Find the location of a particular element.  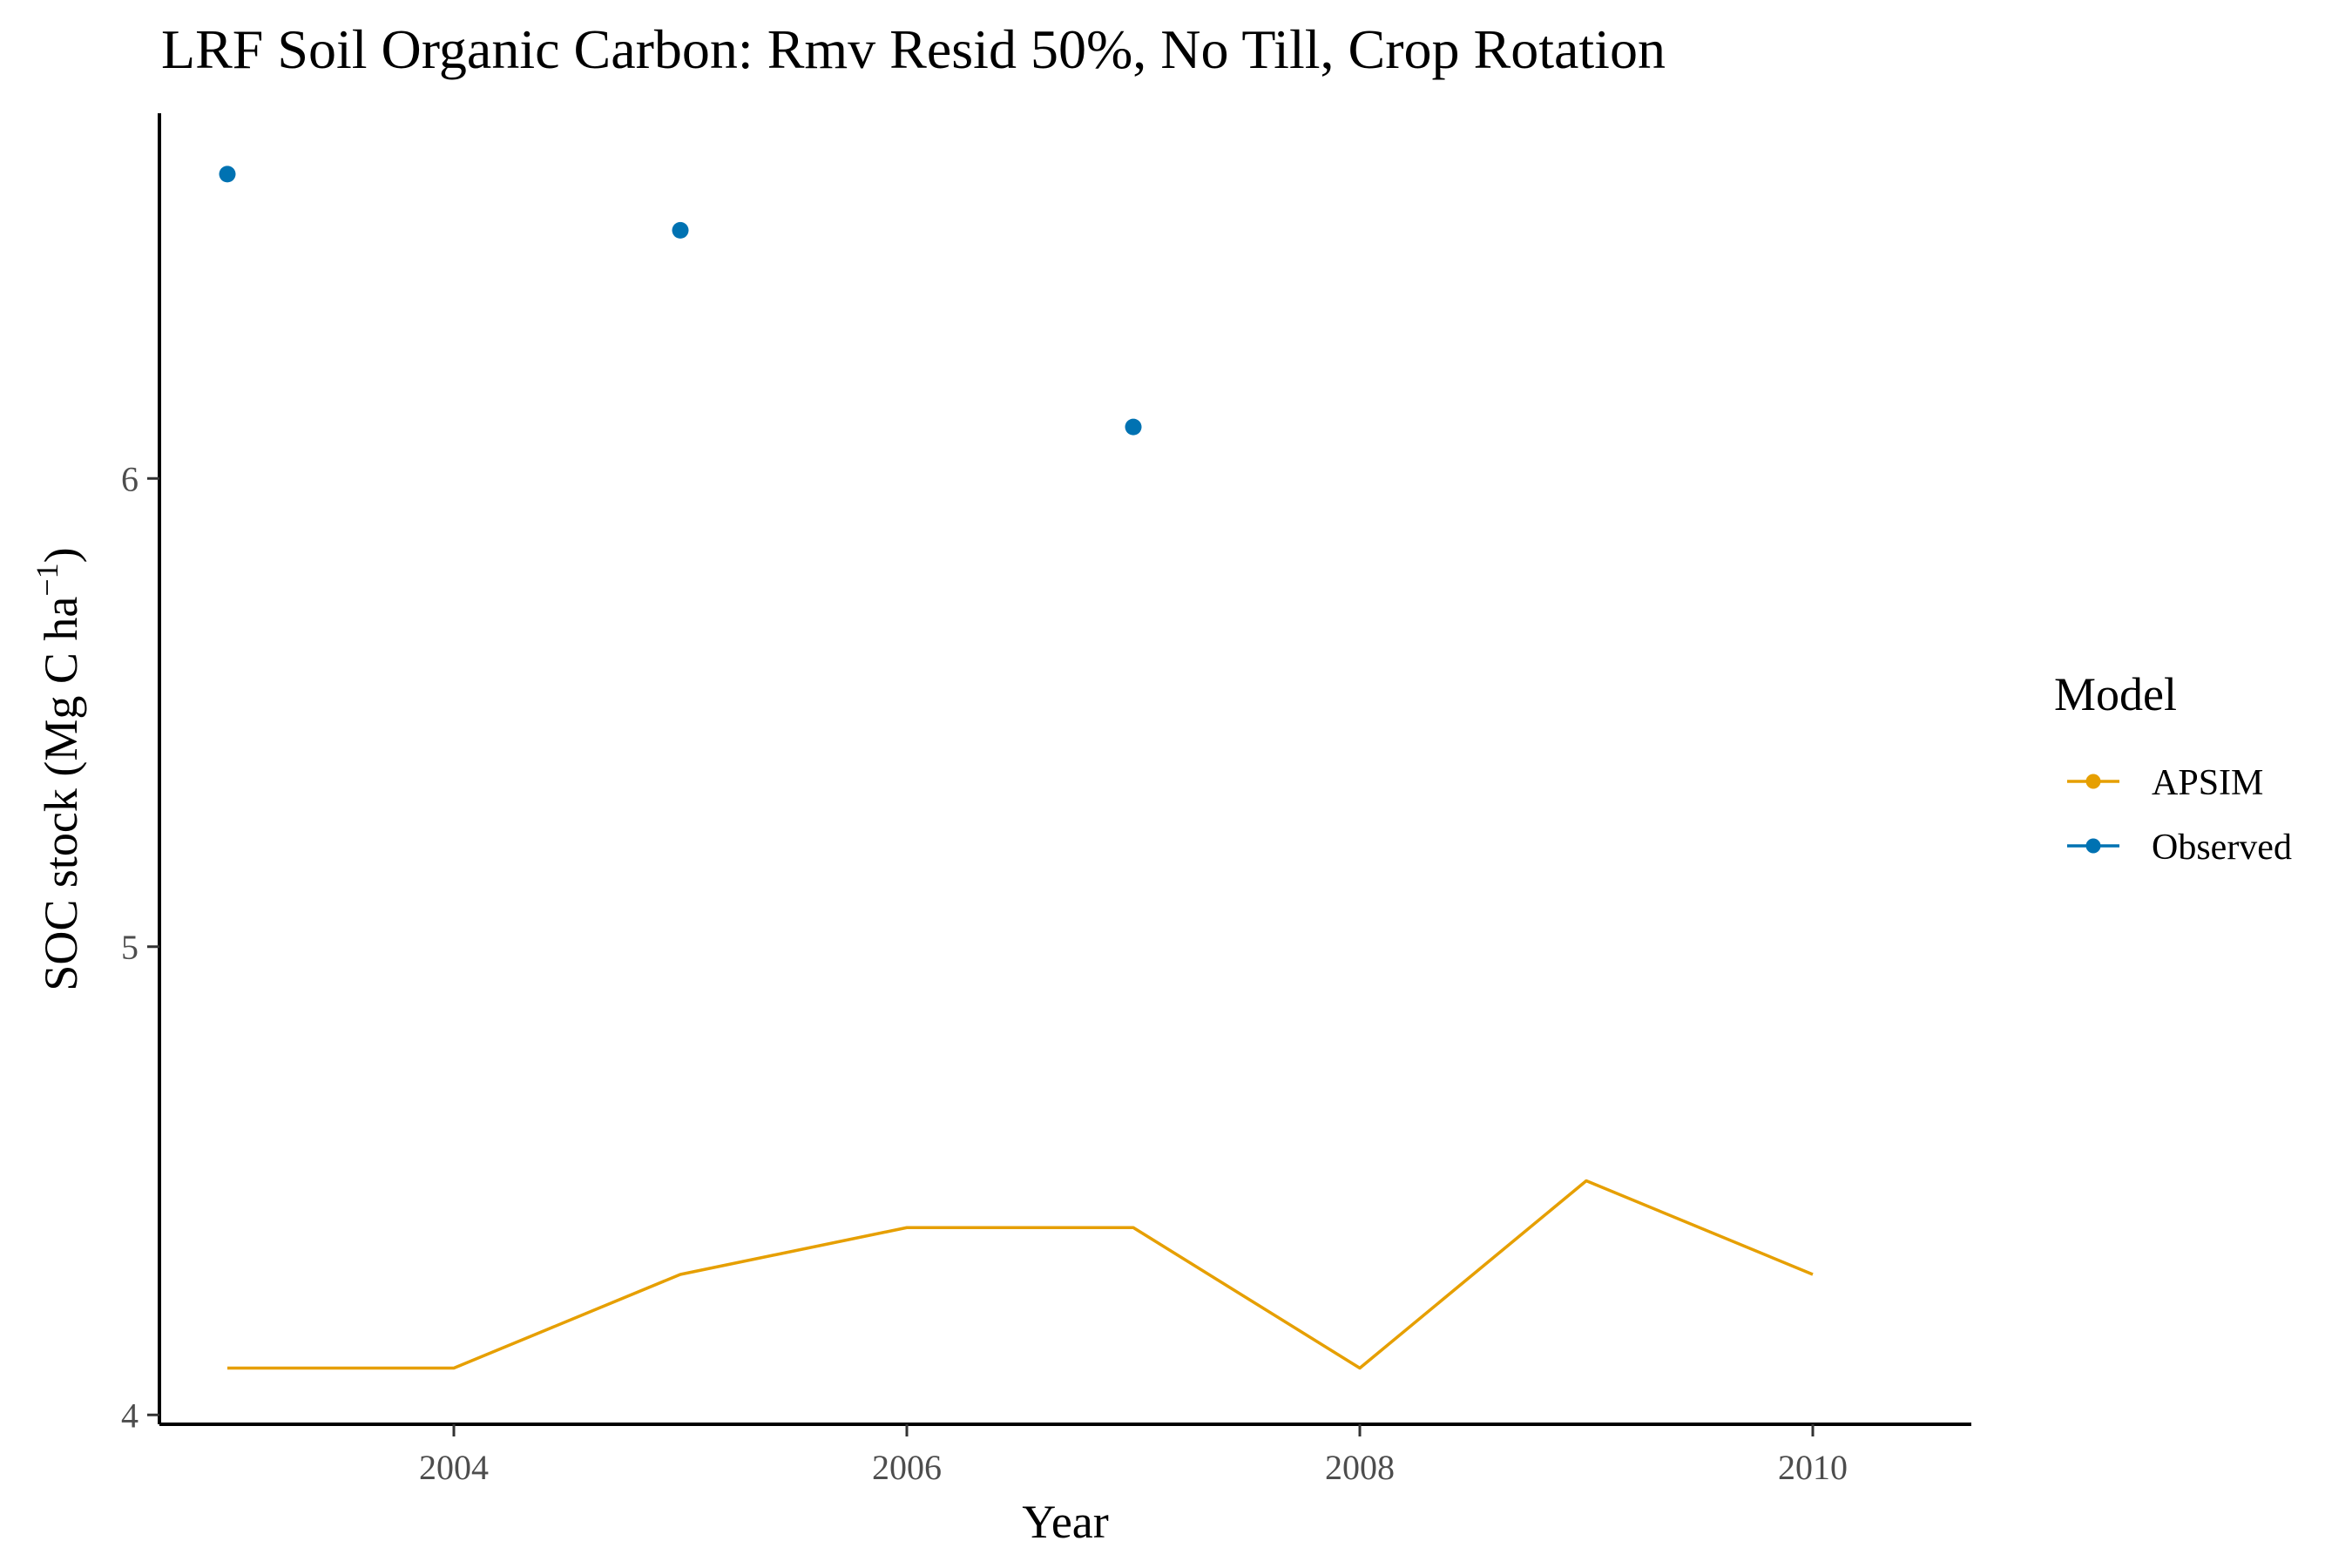

legend-items: APSIM Observed is located at coordinates (2179, 815).